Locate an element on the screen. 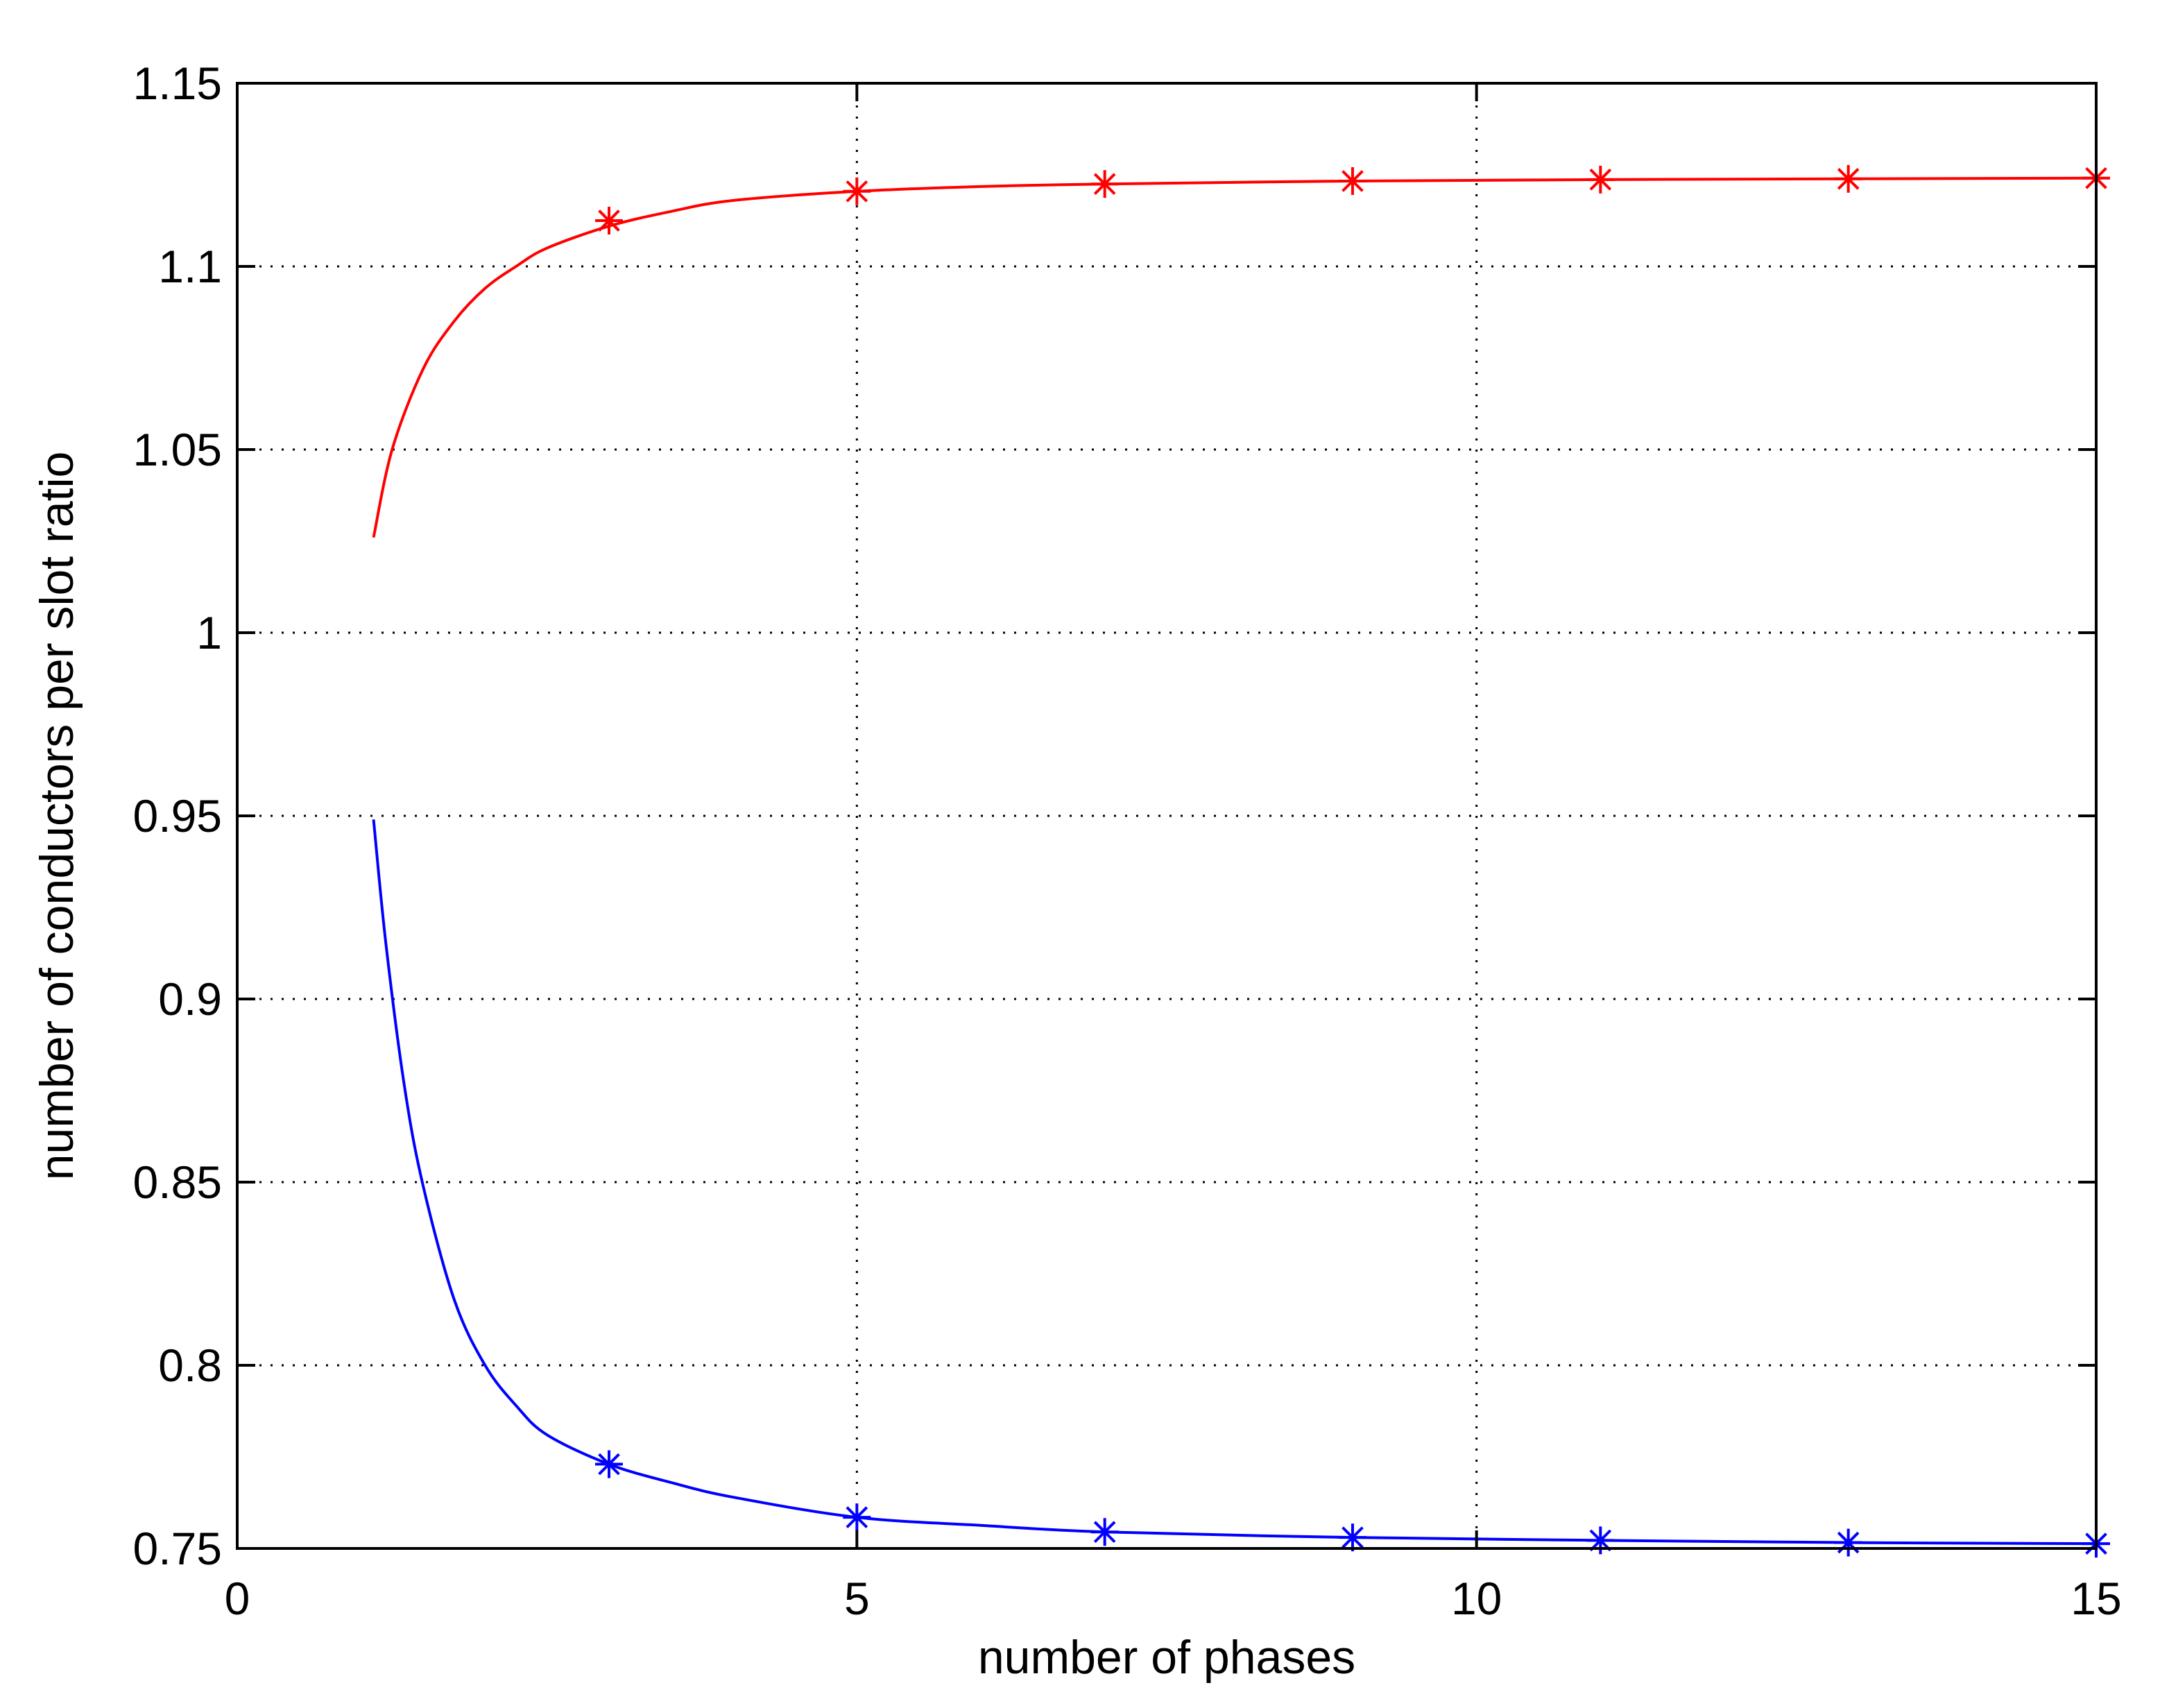 This screenshot has height=1708, width=2160. x-tick-label: 10 is located at coordinates (1476, 1598).